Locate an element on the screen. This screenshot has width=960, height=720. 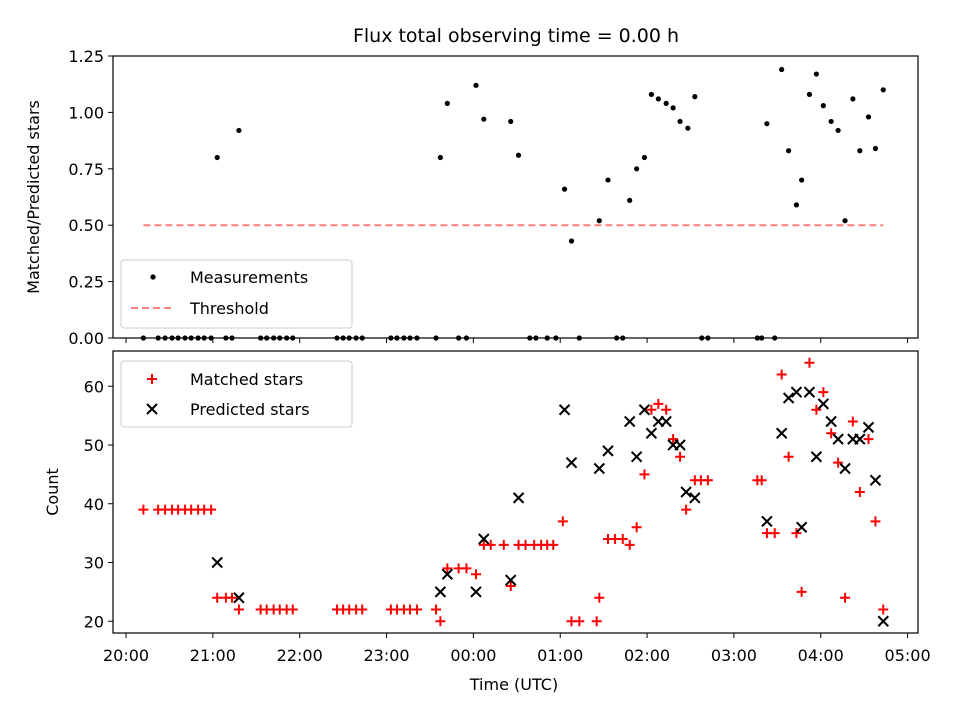
top-y-tick-label: 1.25 is located at coordinates (86, 56).